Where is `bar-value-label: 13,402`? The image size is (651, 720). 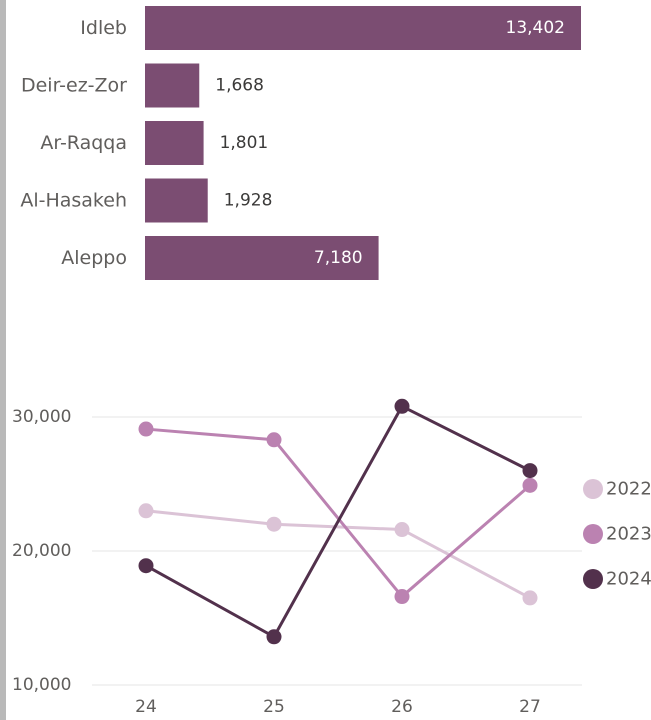
bar-value-label: 13,402 is located at coordinates (535, 28).